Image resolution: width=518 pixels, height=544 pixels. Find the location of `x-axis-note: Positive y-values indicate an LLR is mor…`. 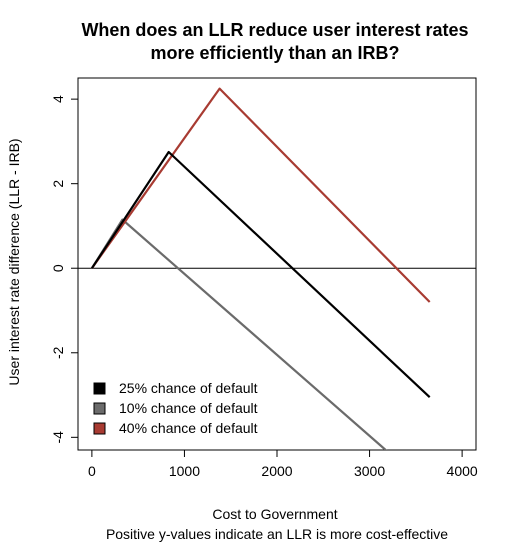

x-axis-note: Positive y-values indicate an LLR is mor… is located at coordinates (277, 534).